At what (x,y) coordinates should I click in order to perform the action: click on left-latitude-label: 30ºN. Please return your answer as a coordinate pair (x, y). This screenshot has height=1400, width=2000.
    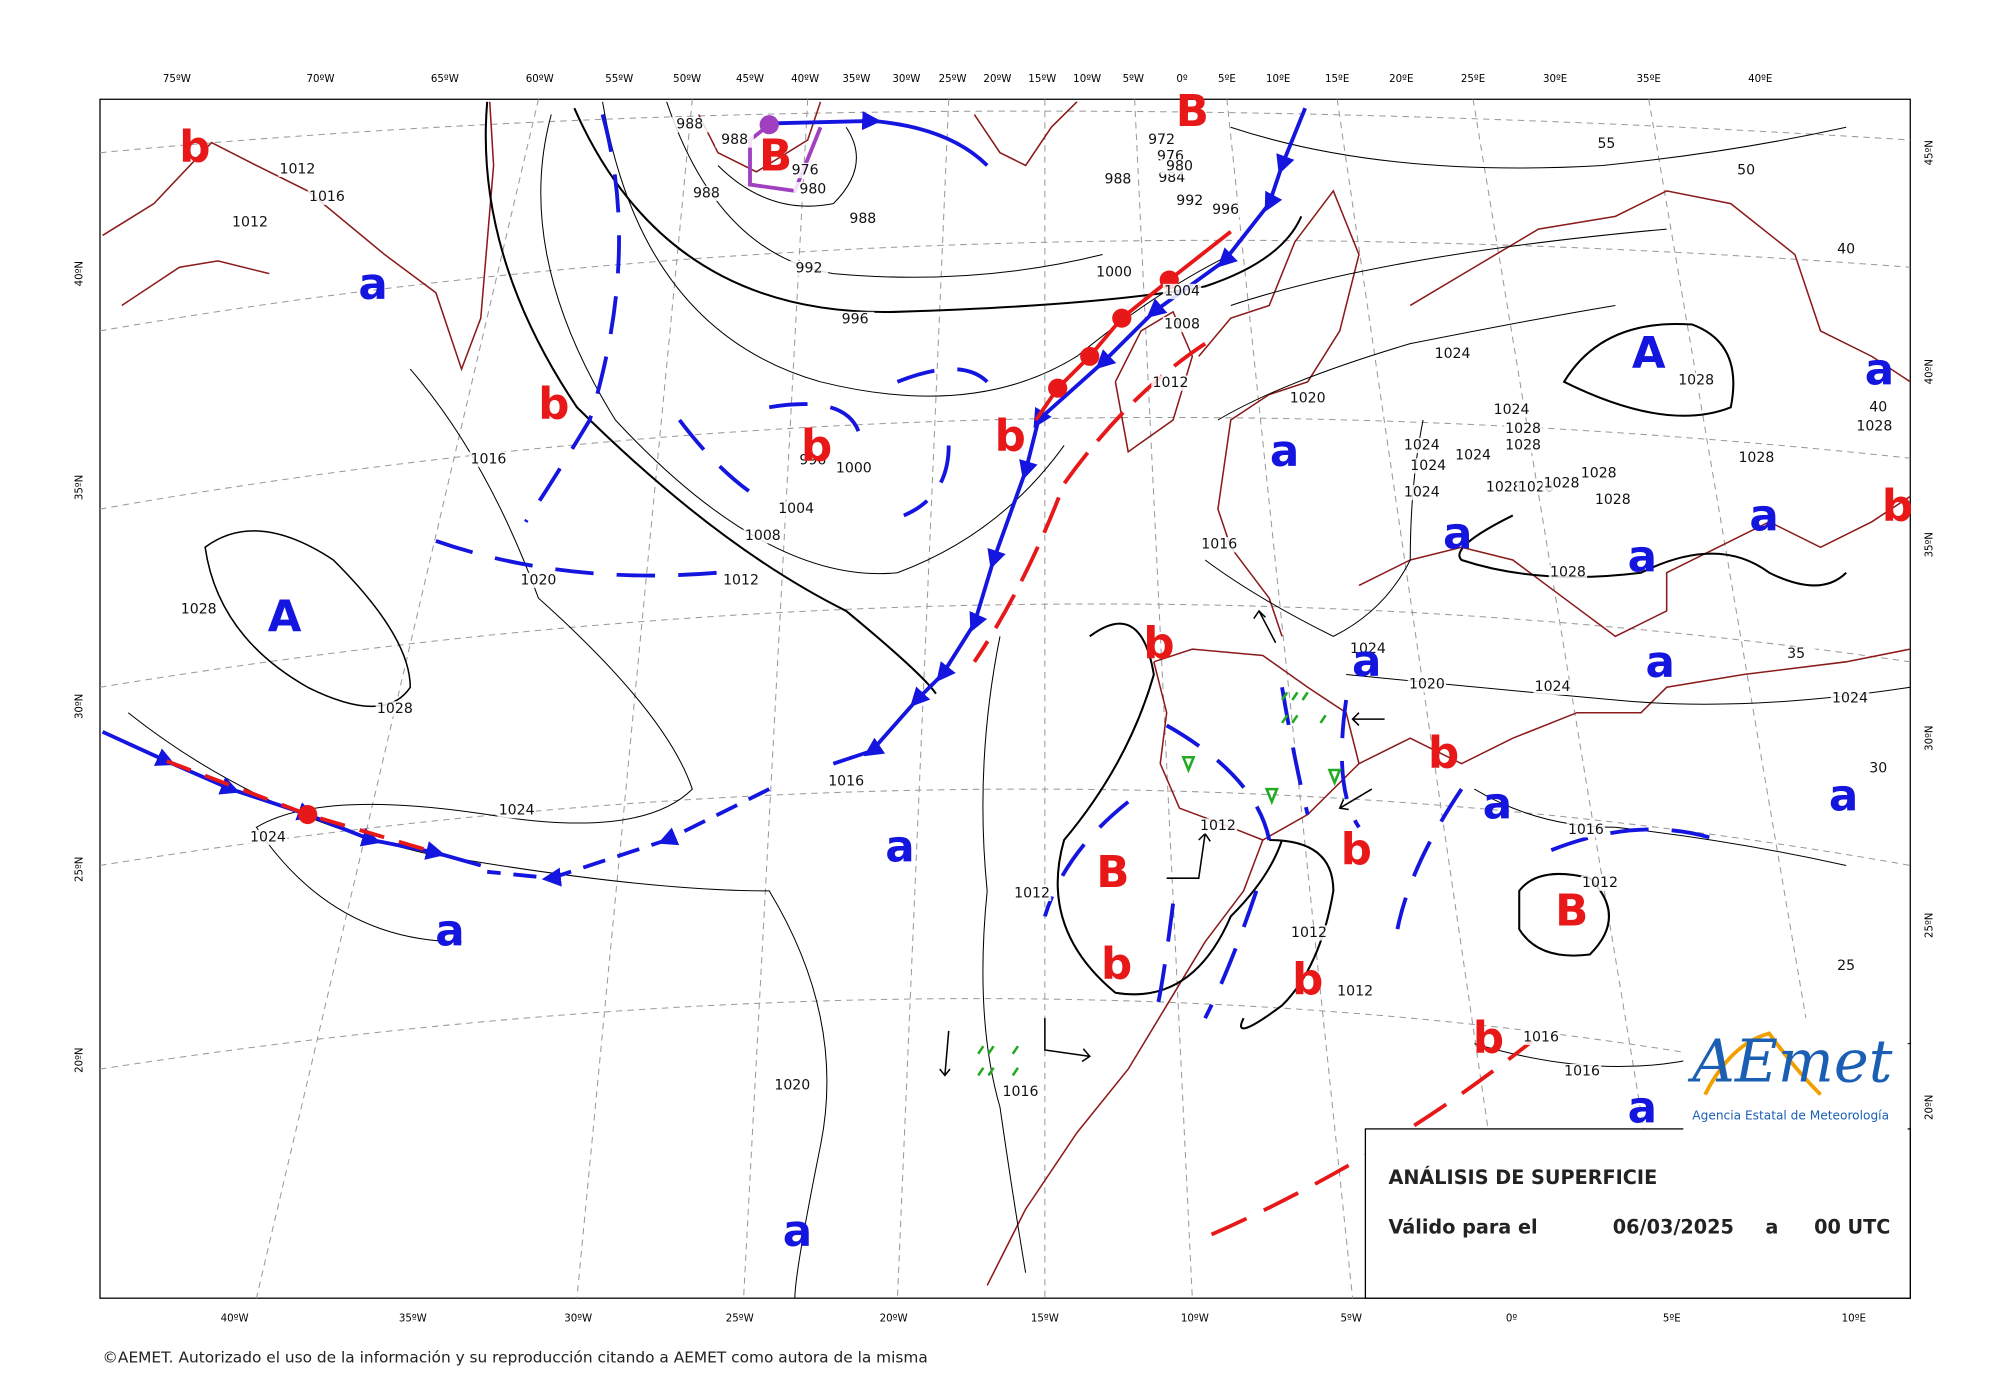
    Looking at the image, I should click on (79, 706).